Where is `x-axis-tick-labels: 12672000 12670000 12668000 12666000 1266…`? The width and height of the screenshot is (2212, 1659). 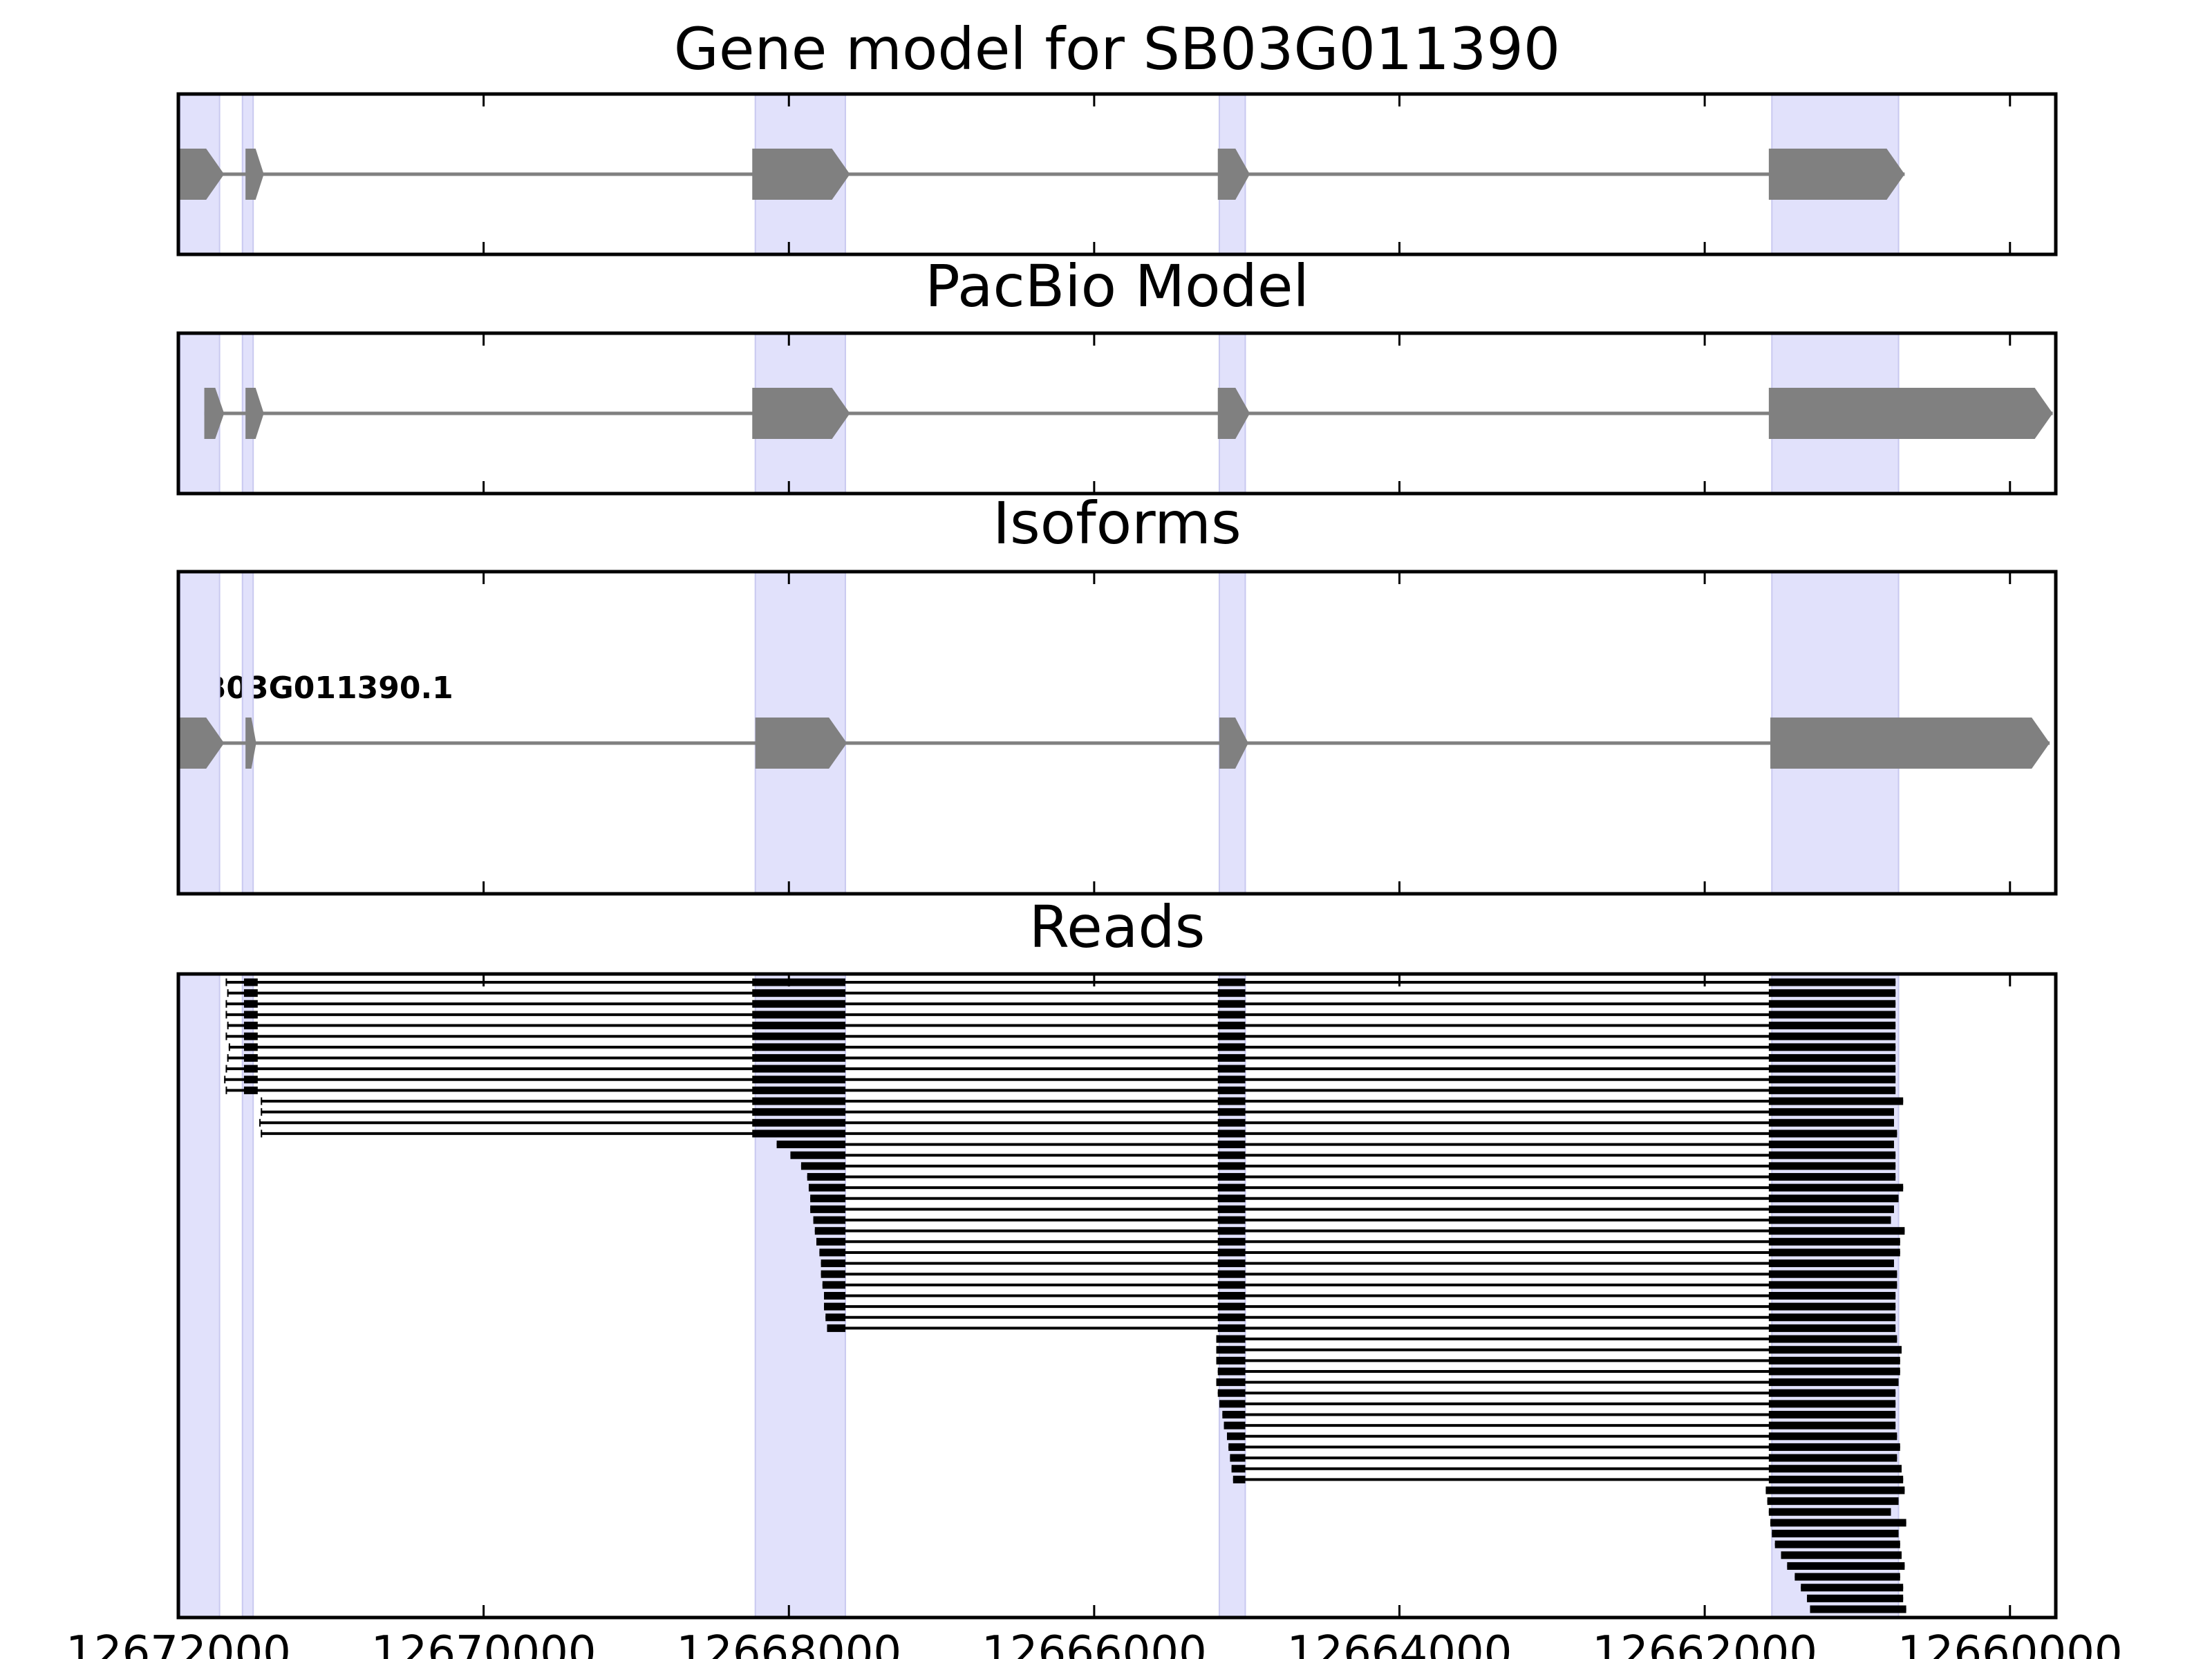
x-axis-tick-labels: 12672000 12670000 12668000 12666000 1266… is located at coordinates (1094, 1643).